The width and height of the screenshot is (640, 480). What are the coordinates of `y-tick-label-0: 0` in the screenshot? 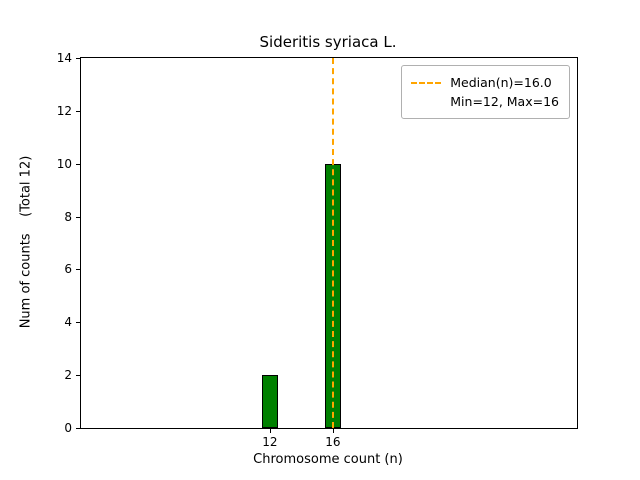 It's located at (68, 428).